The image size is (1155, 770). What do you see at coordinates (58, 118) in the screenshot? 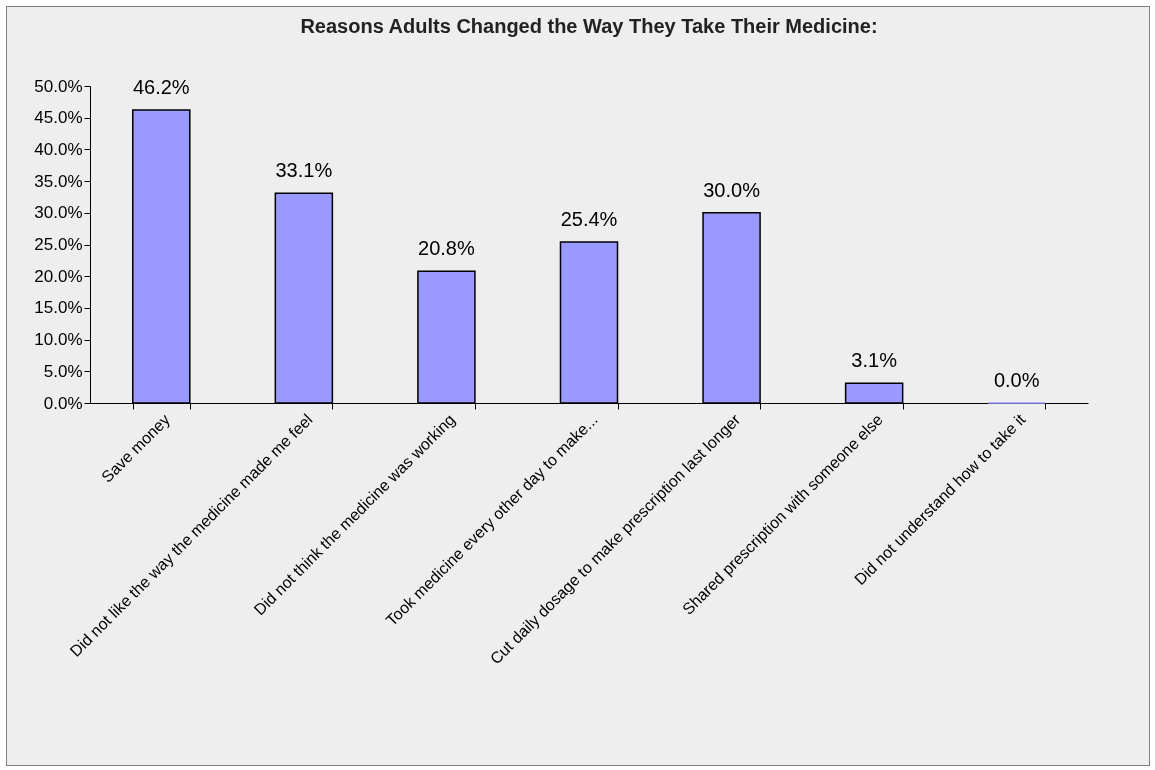
I see `y-tick-label: 45.0%` at bounding box center [58, 118].